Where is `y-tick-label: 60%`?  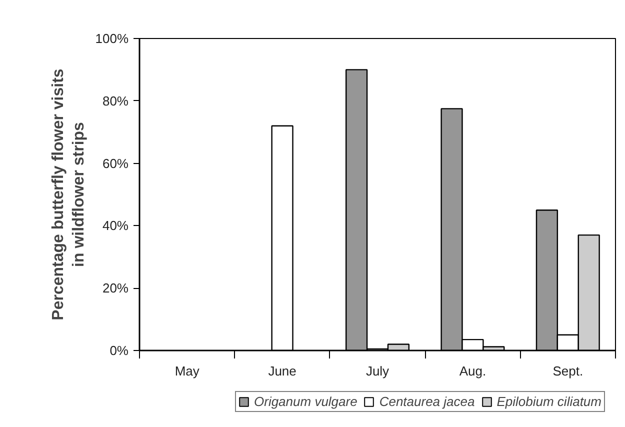
y-tick-label: 60% is located at coordinates (115, 163).